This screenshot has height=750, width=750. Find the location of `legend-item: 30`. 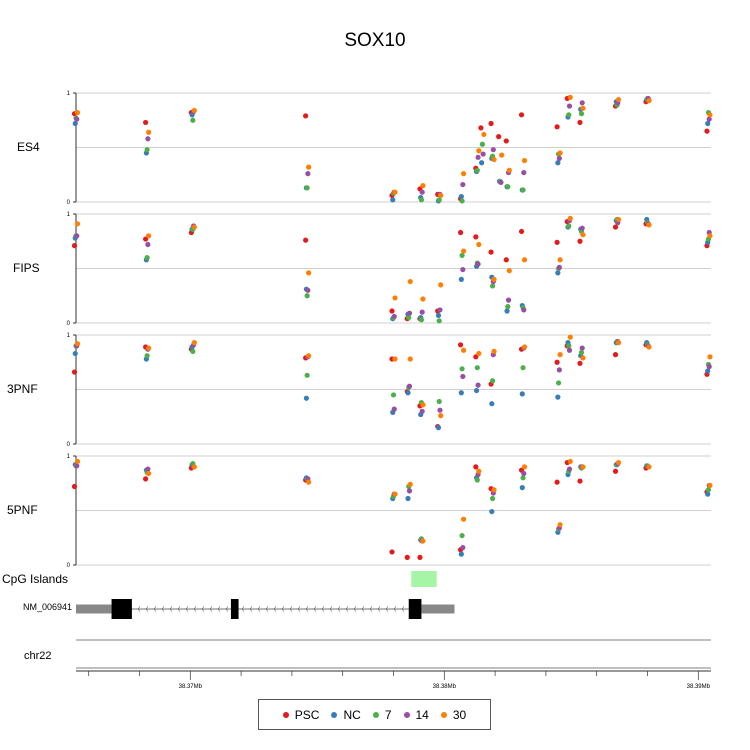

legend-item: 30 is located at coordinates (453, 714).